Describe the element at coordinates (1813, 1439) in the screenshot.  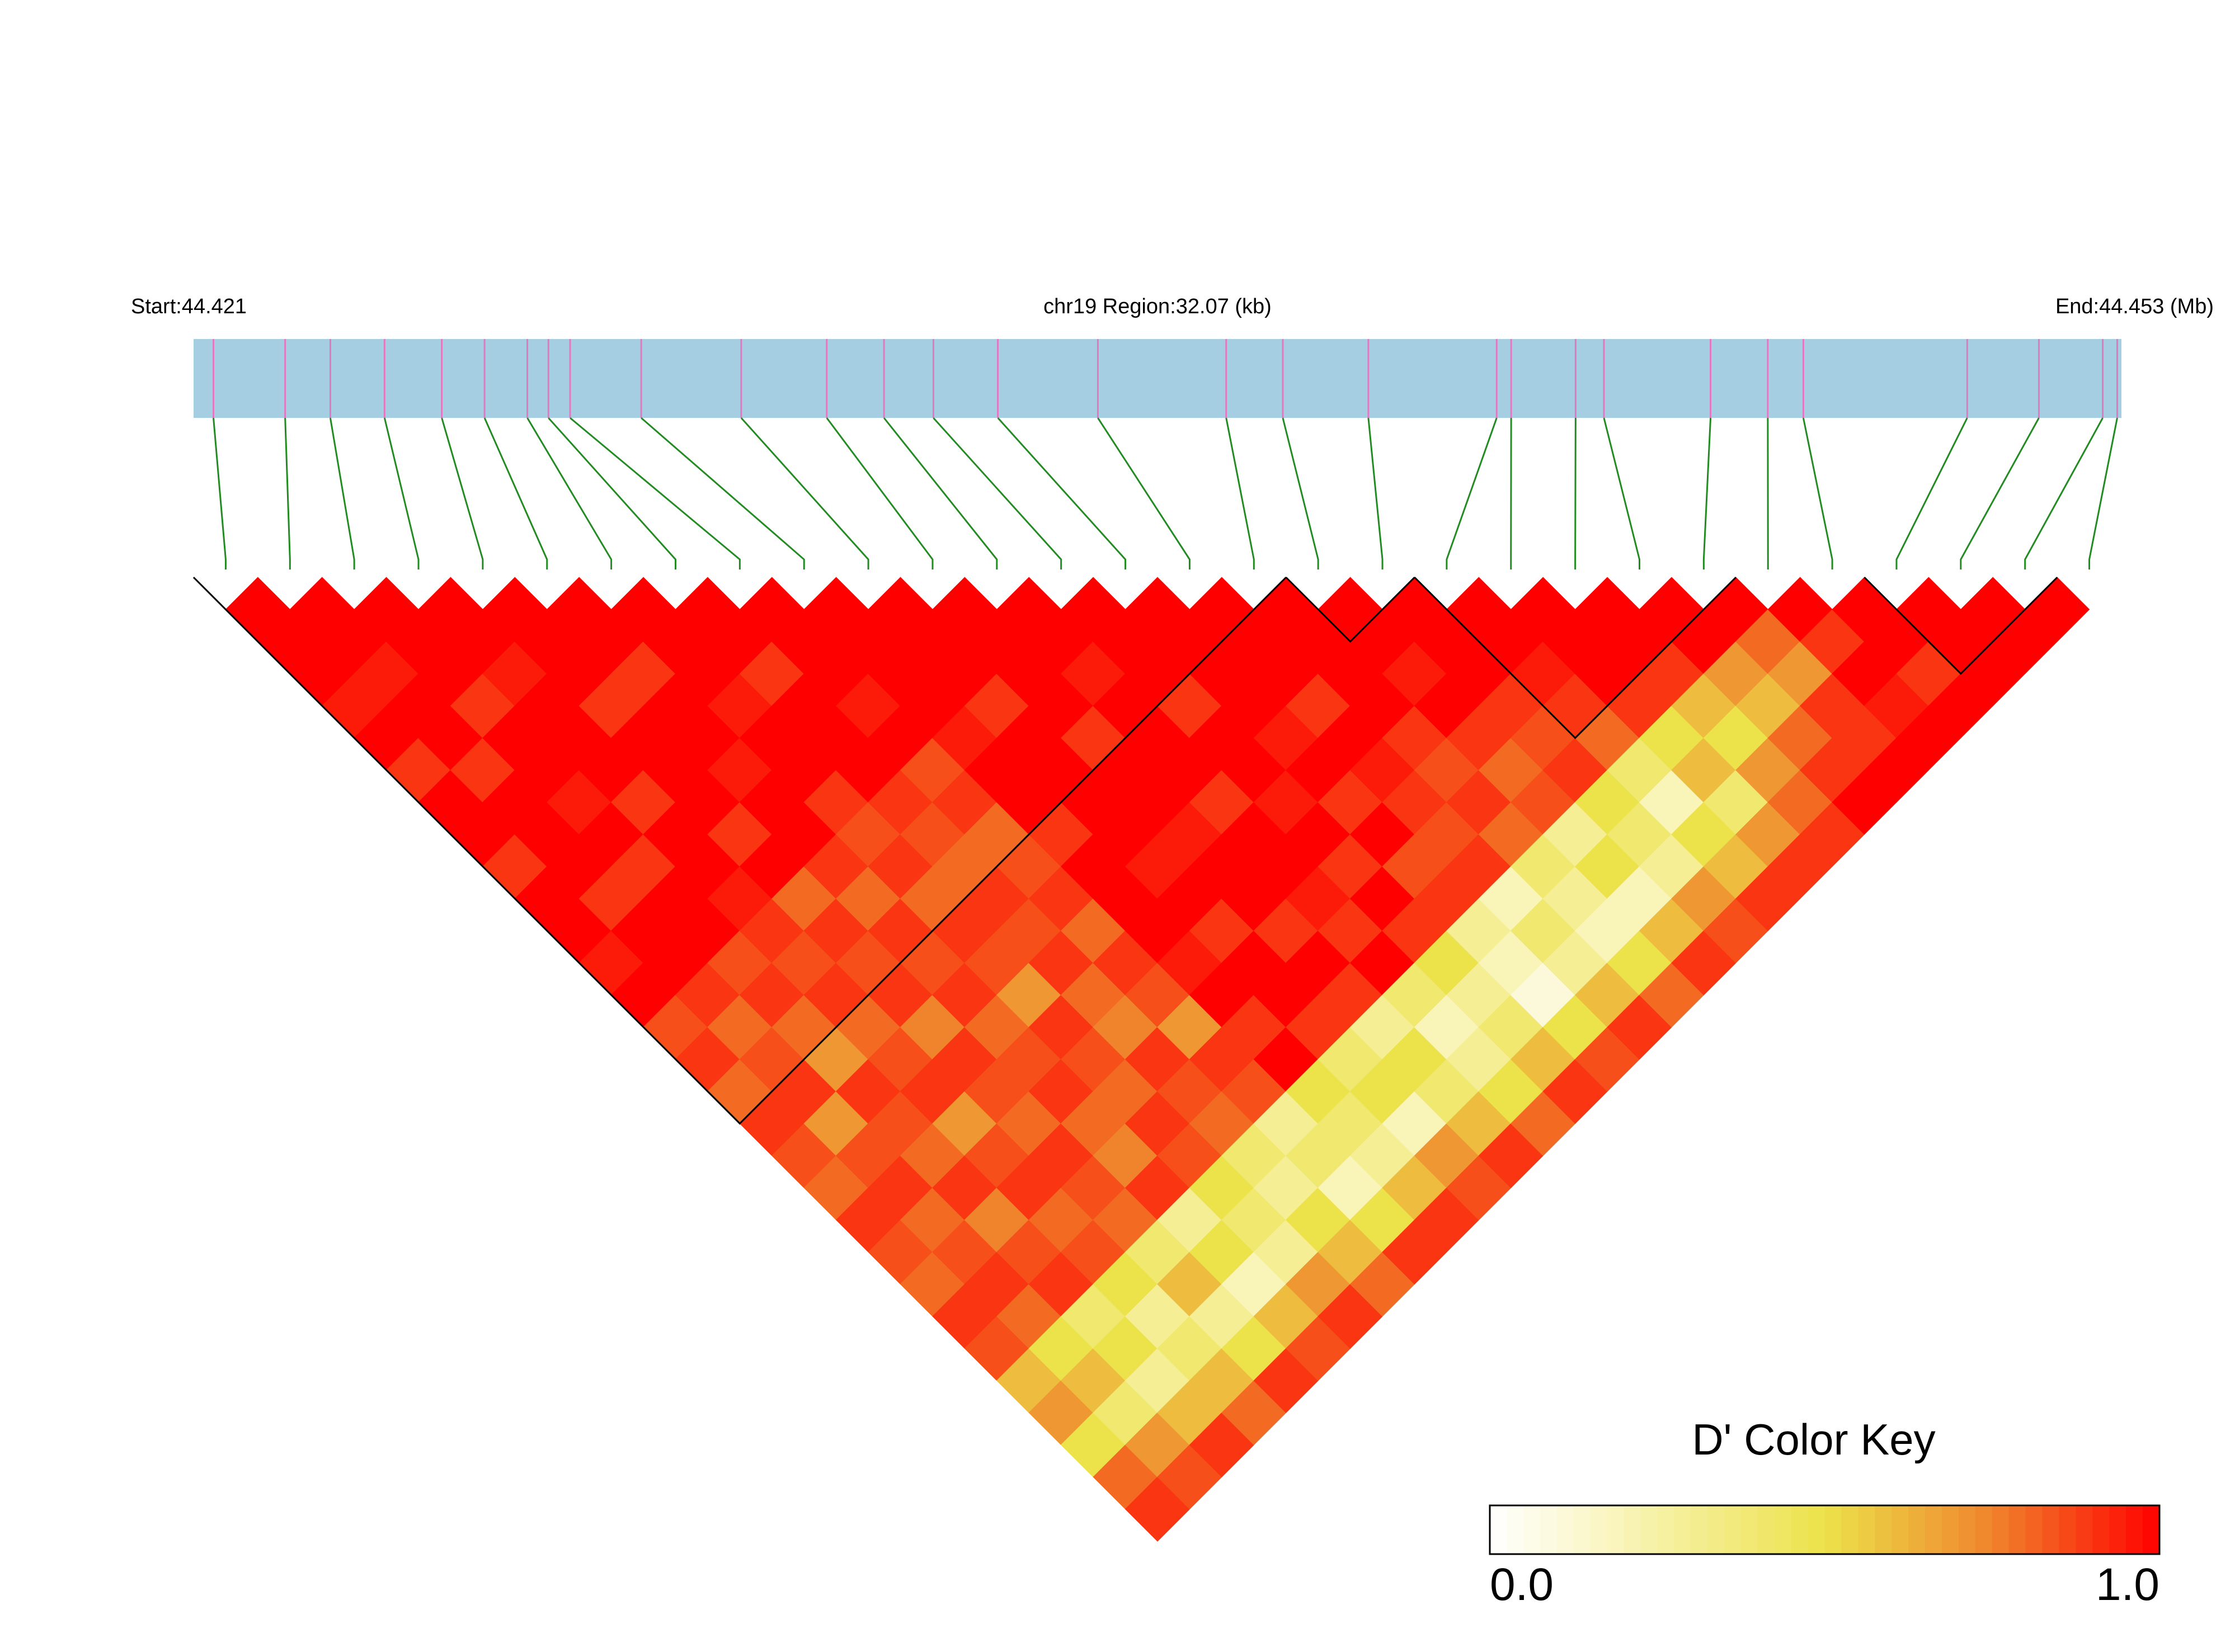
I see `key-title: D' Color Key` at that location.